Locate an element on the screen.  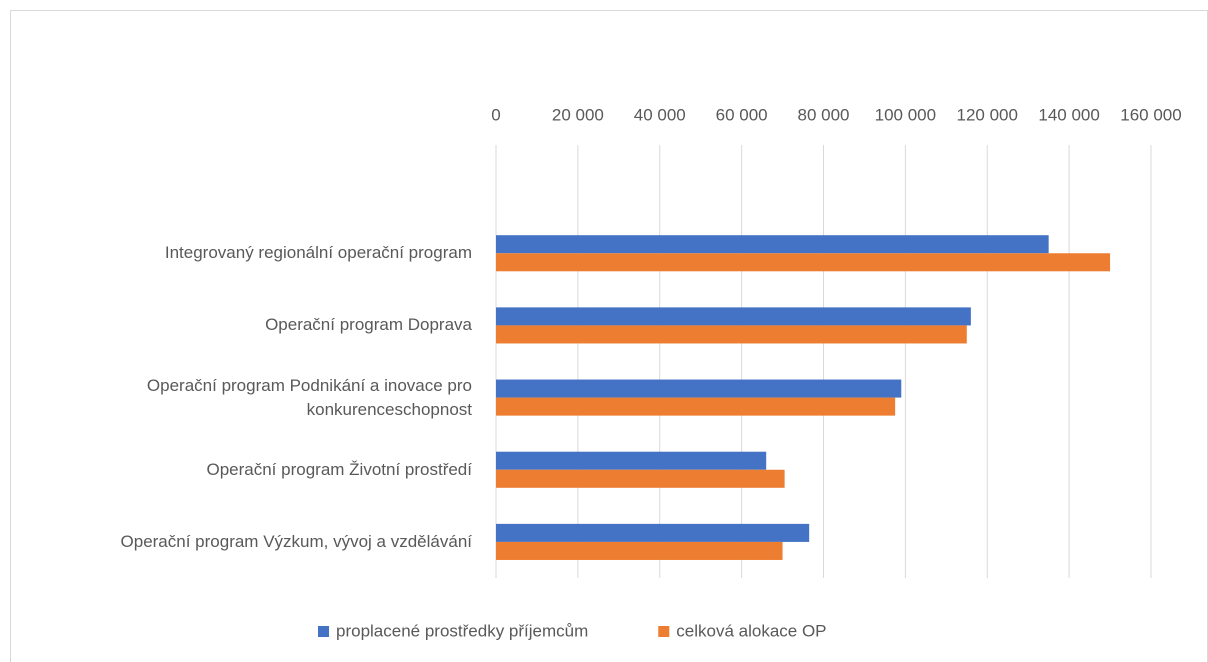
y-tick-label: Operační program Doprava is located at coordinates (368, 325).